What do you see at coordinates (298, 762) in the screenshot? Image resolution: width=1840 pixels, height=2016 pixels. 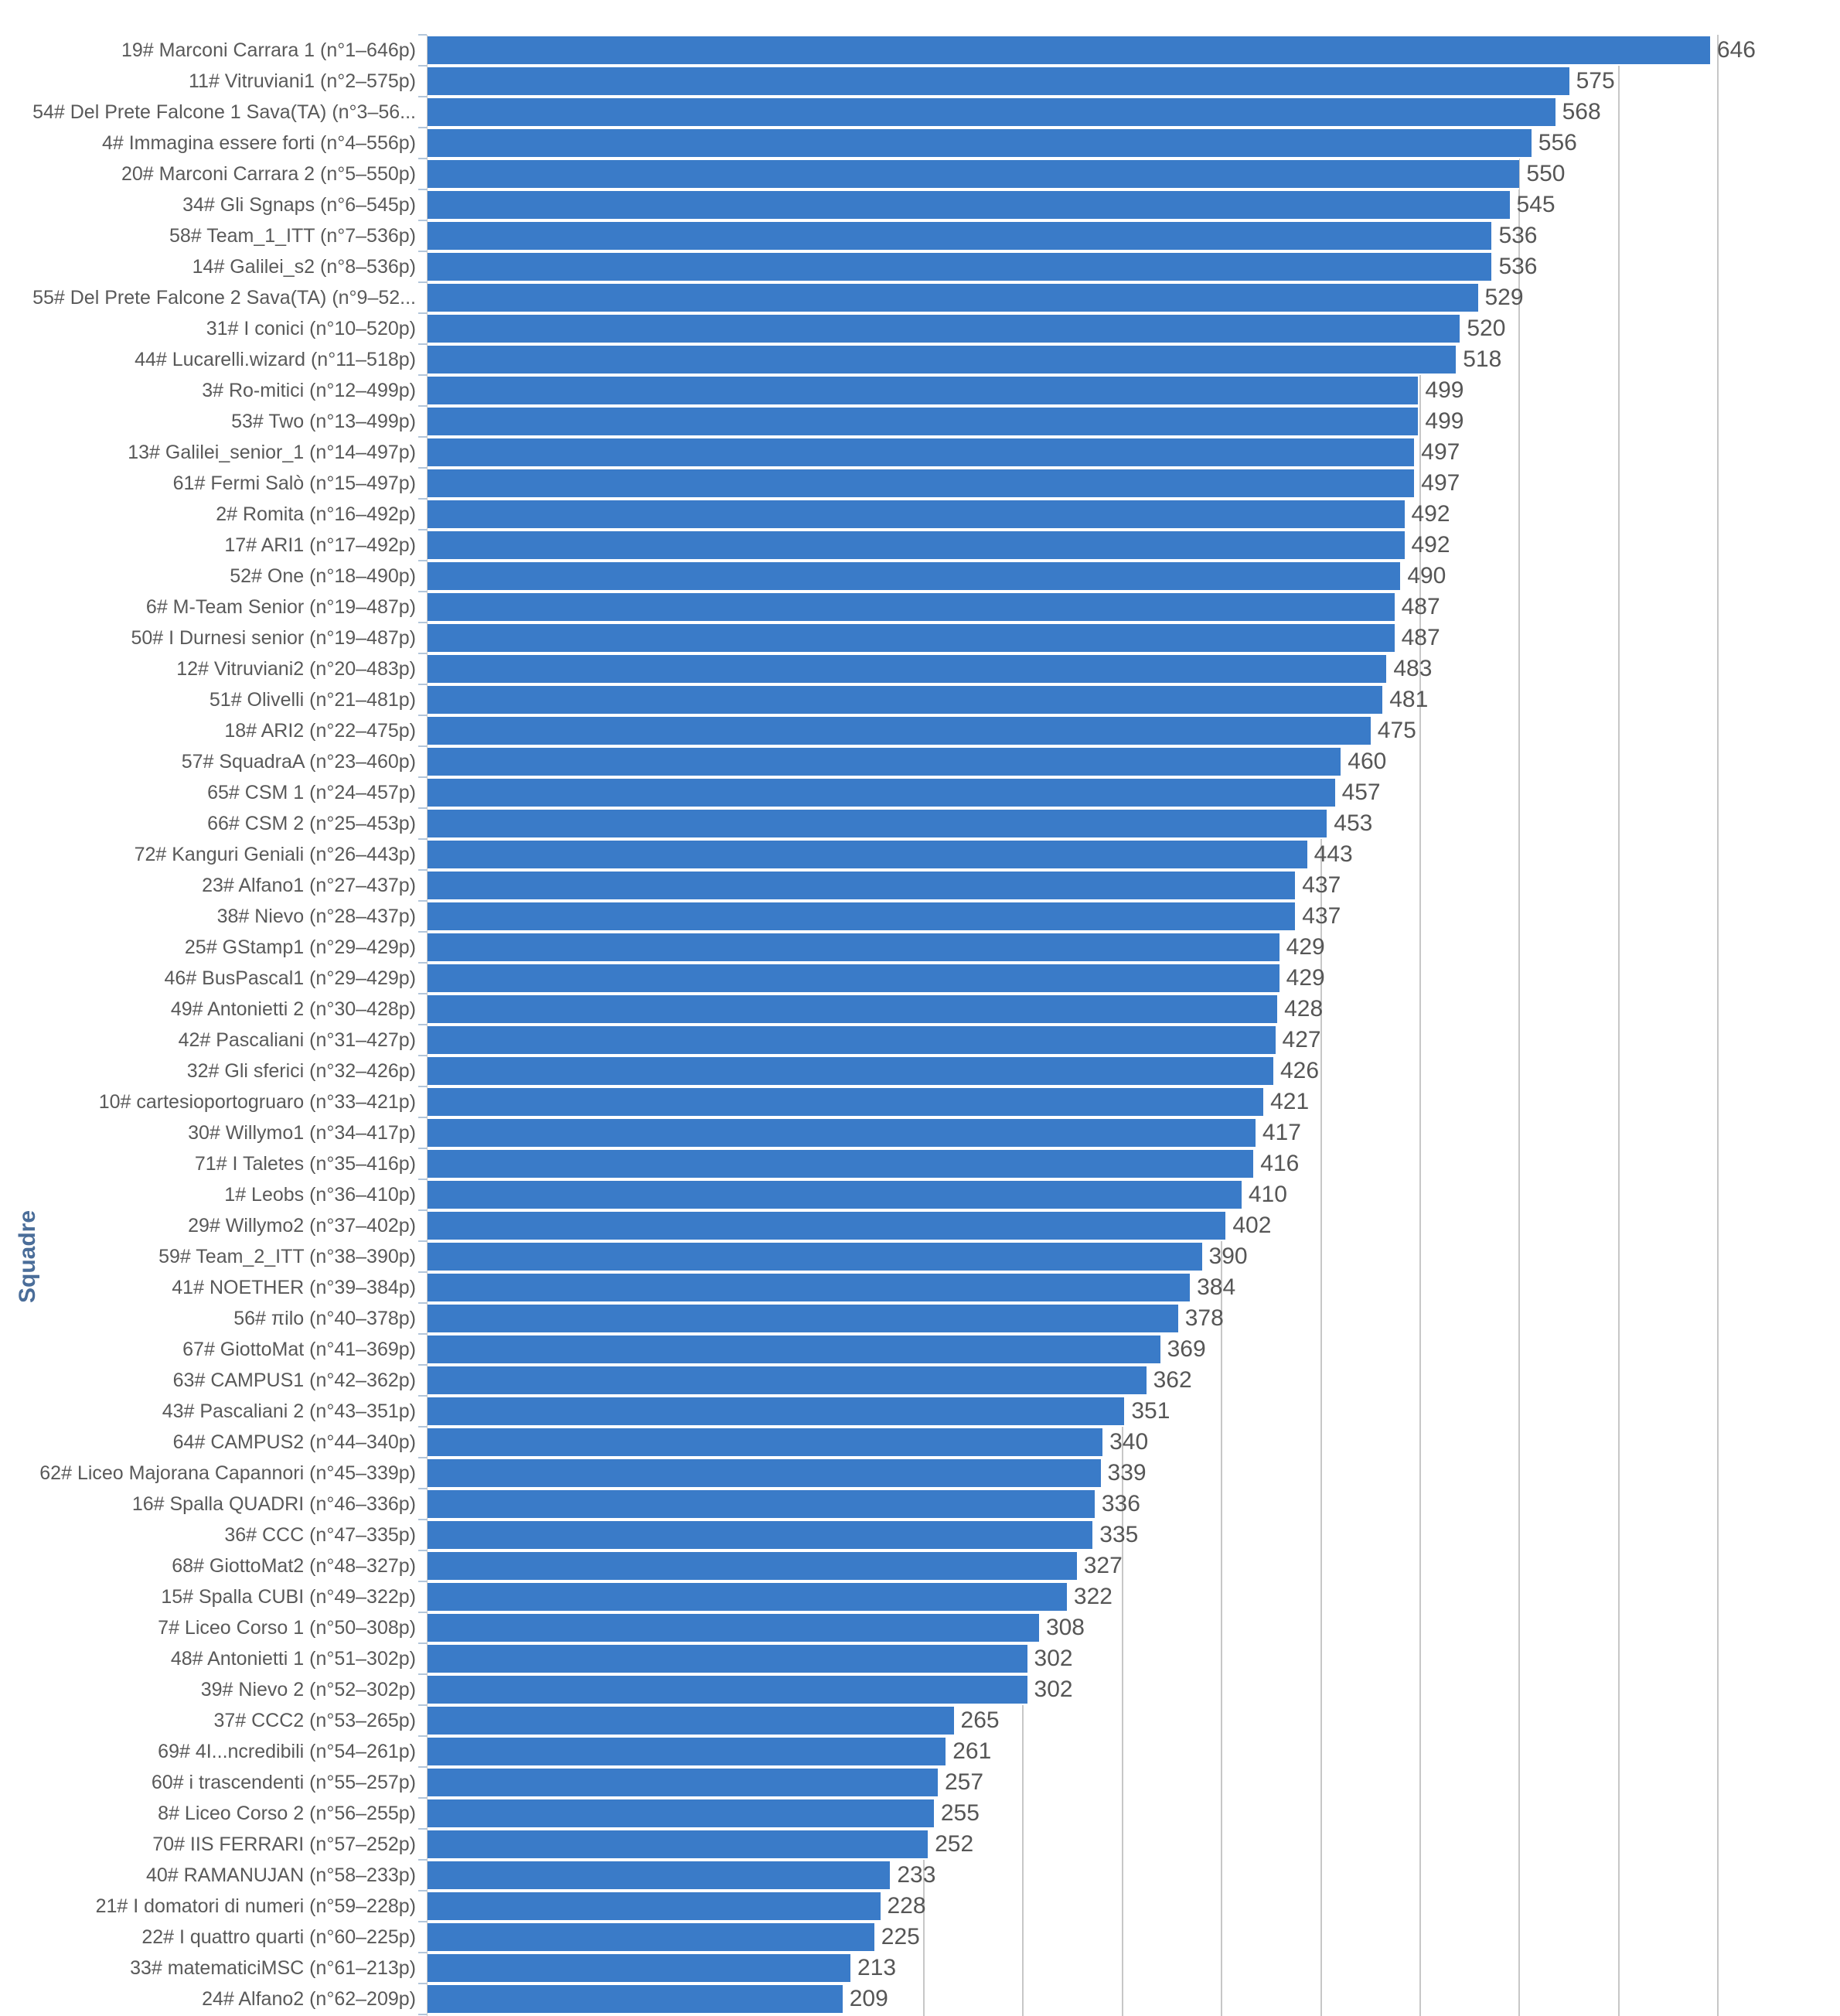 I see `category-label: 57# SquadraA (n°23–460p)` at bounding box center [298, 762].